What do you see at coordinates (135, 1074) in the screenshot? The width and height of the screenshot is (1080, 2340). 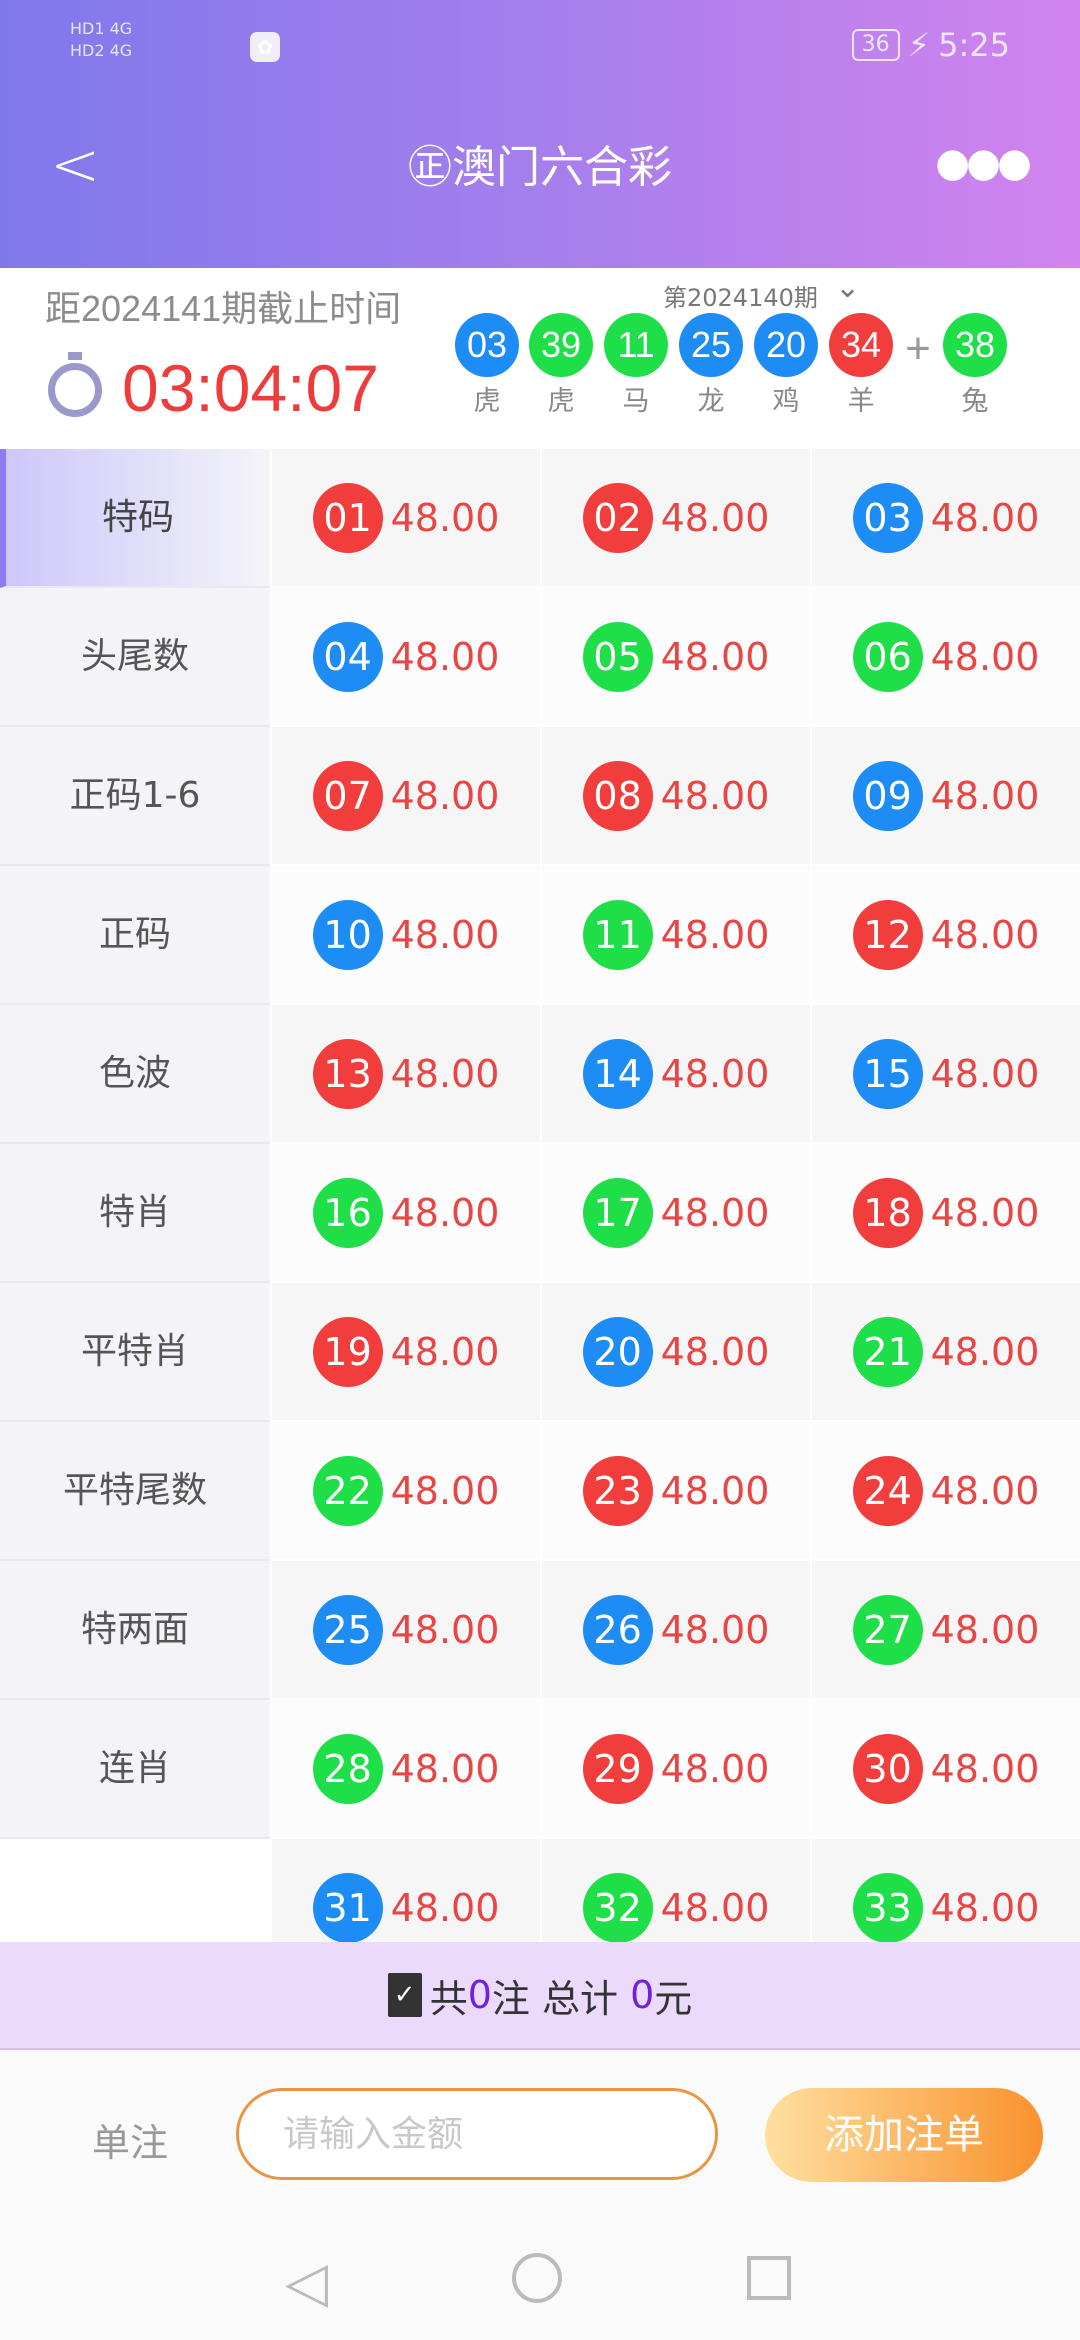 I see `sidebar-item: 色波` at bounding box center [135, 1074].